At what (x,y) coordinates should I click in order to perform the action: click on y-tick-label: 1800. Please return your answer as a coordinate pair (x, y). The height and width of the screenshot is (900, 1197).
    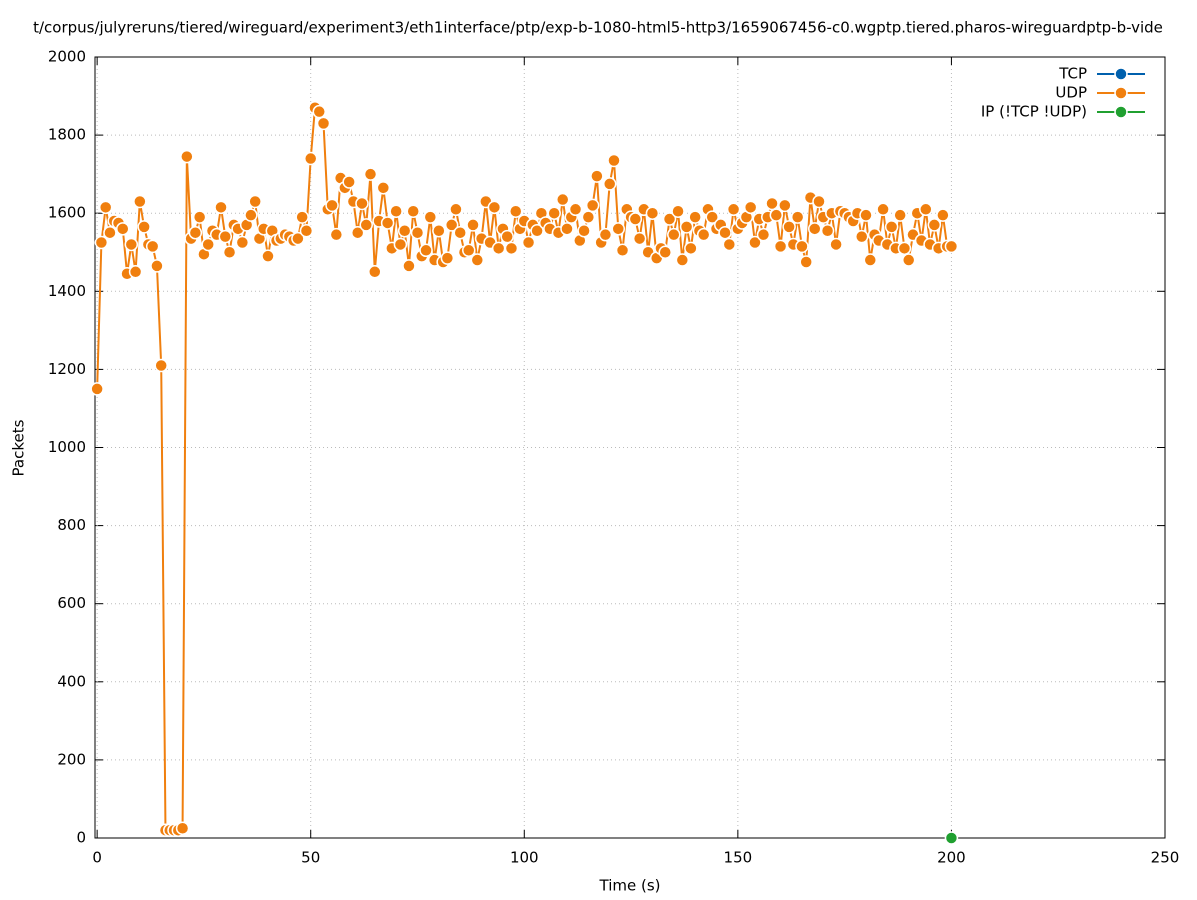
    Looking at the image, I should click on (67, 135).